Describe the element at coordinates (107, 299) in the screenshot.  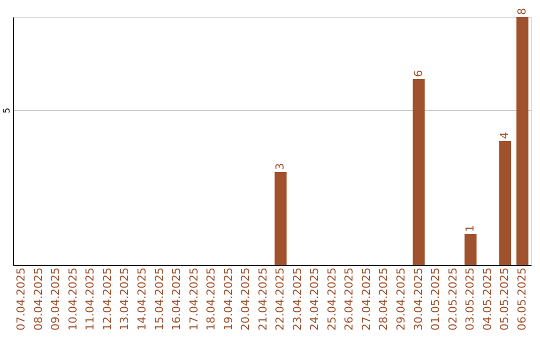
I see `x-tick-label: 12.04.2025` at that location.